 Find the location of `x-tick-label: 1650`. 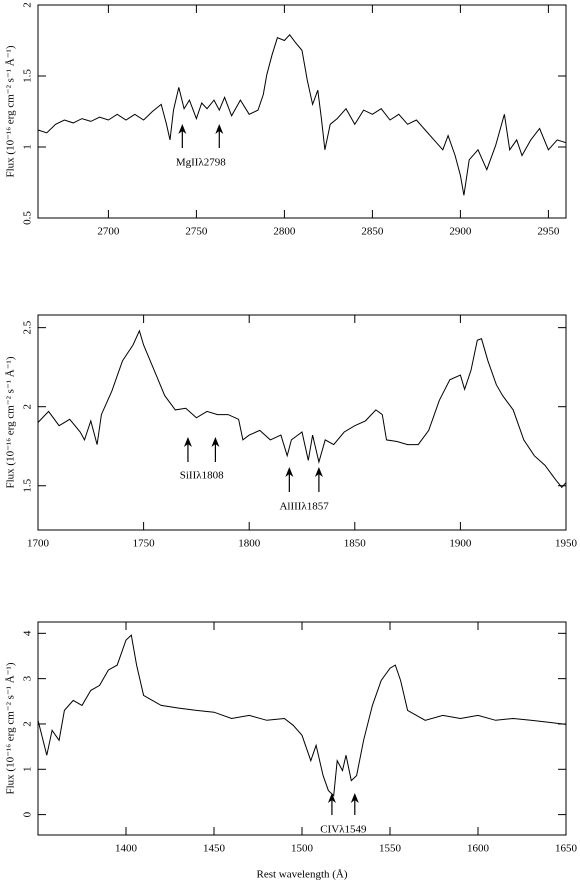

x-tick-label: 1650 is located at coordinates (566, 849).